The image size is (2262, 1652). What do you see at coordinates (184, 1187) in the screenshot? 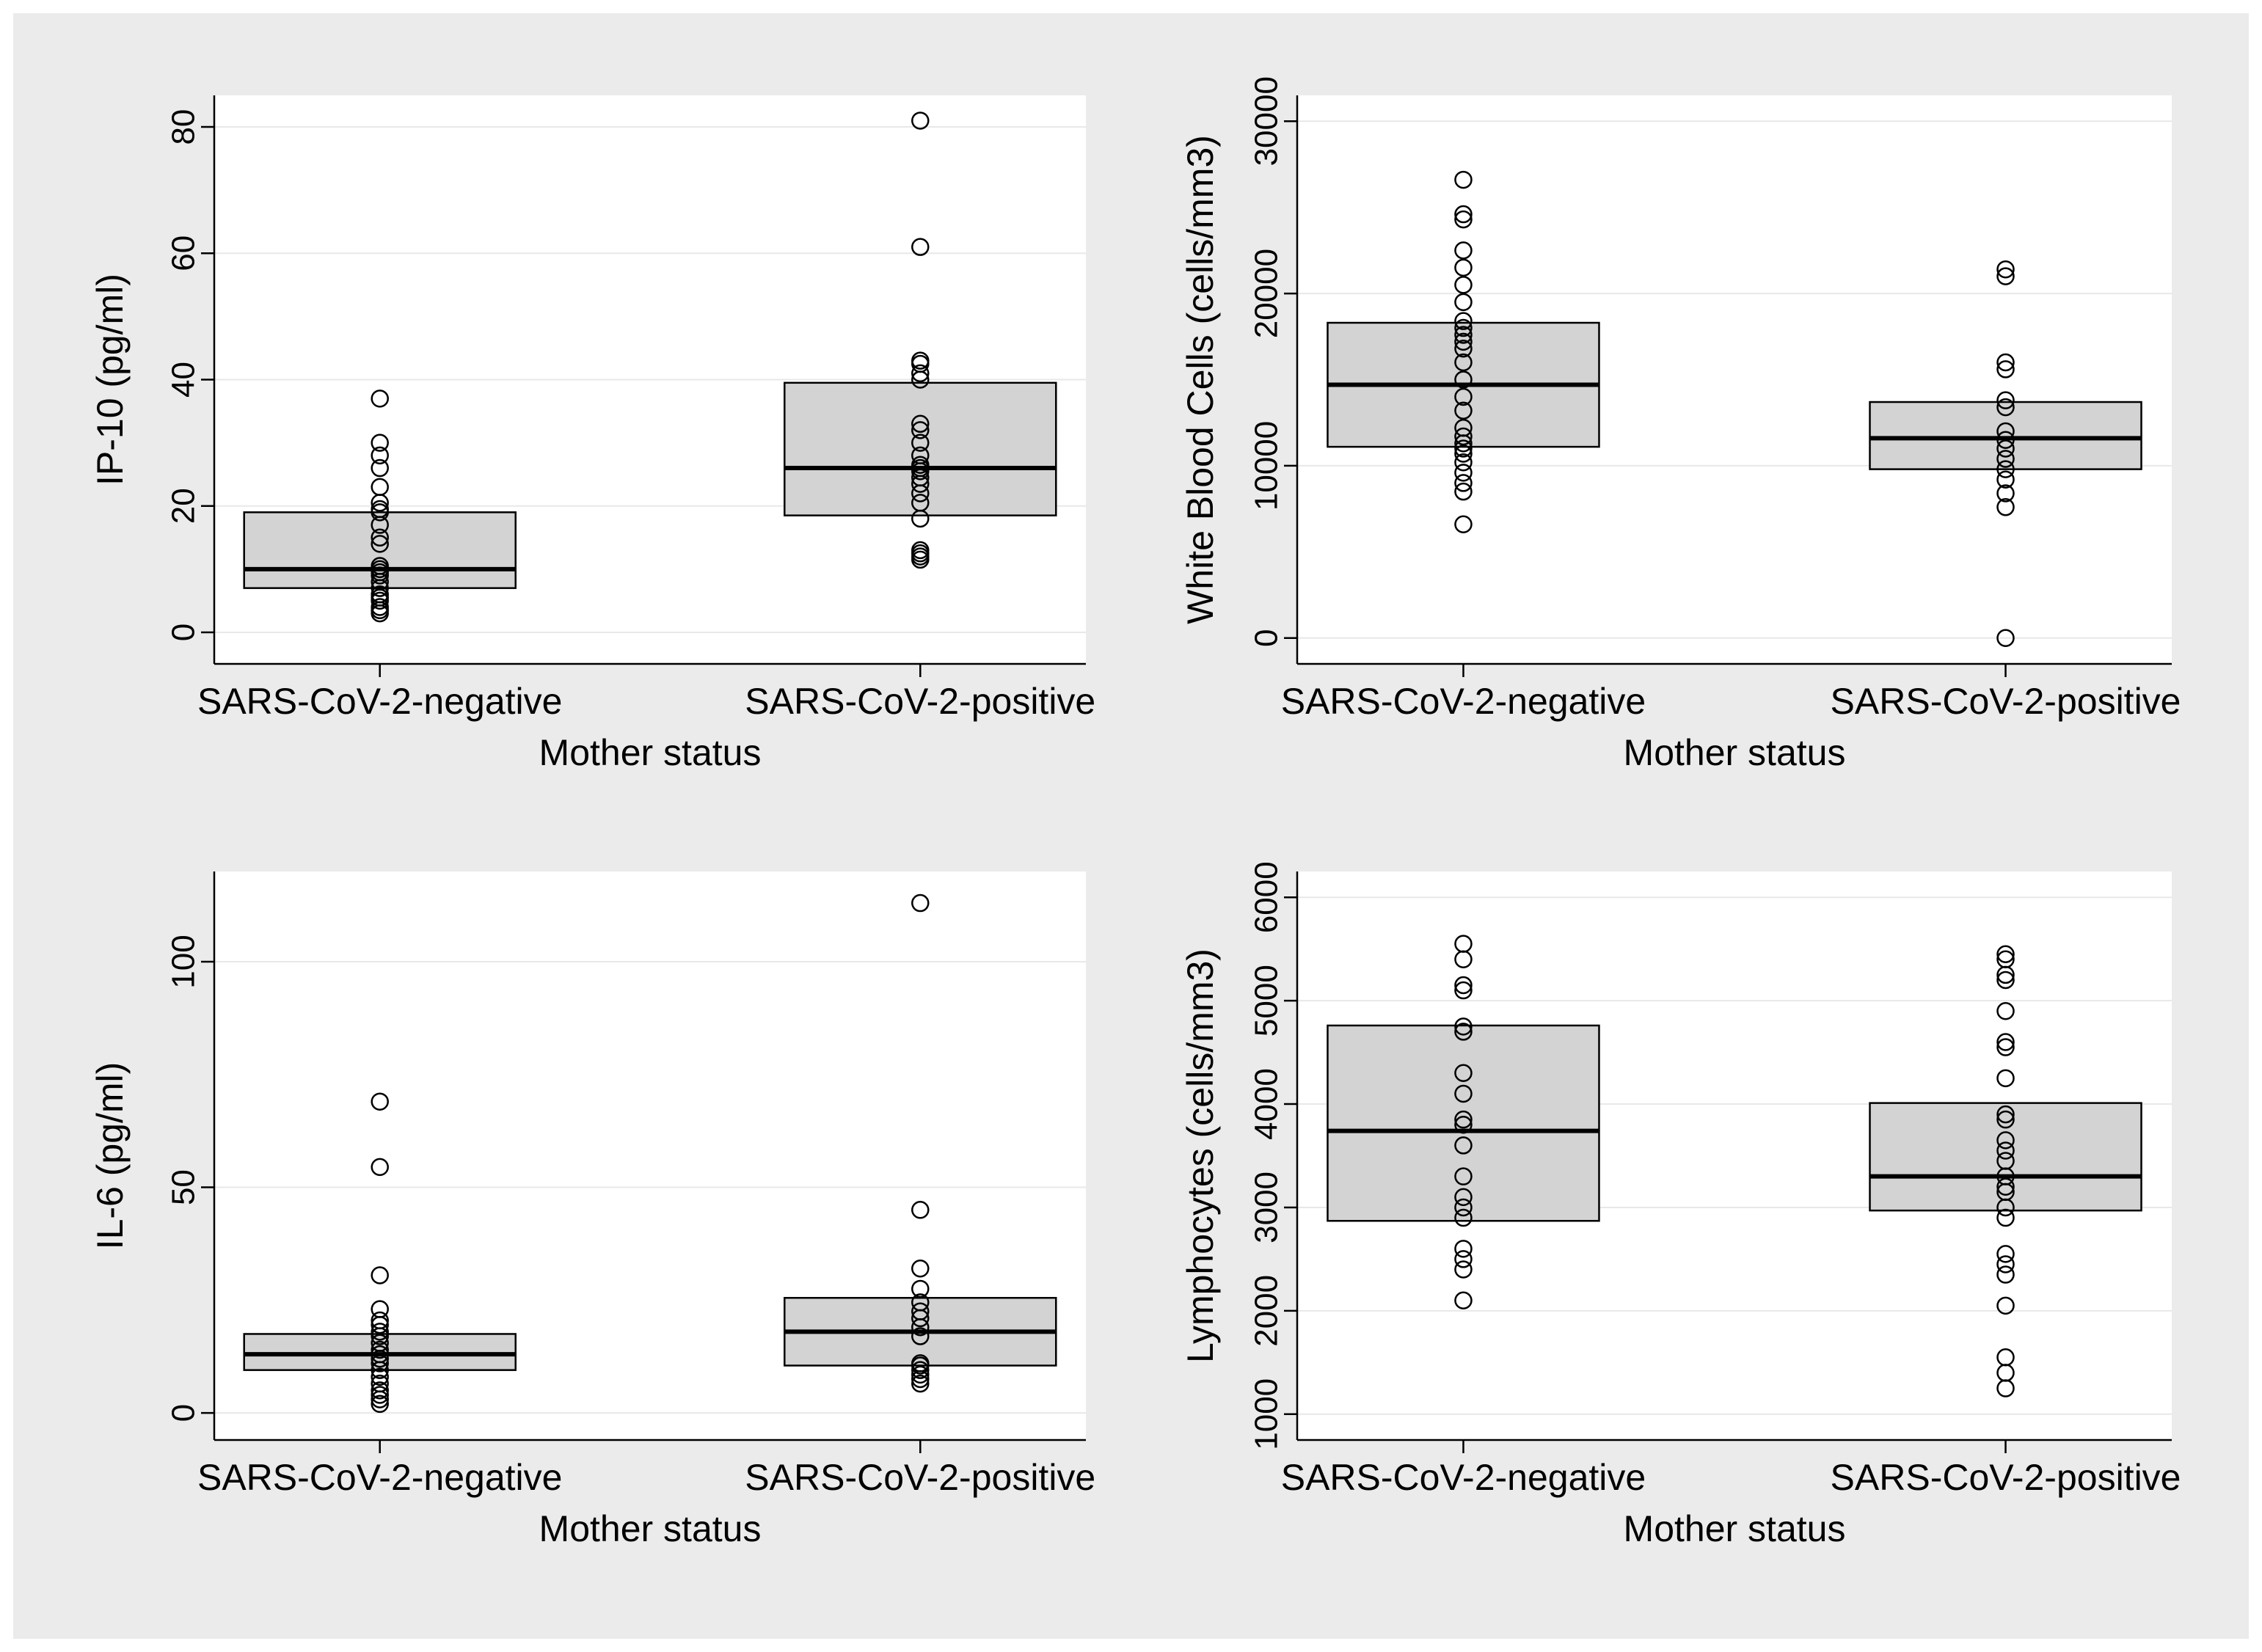
I see `y-tick-label: 50` at bounding box center [184, 1187].